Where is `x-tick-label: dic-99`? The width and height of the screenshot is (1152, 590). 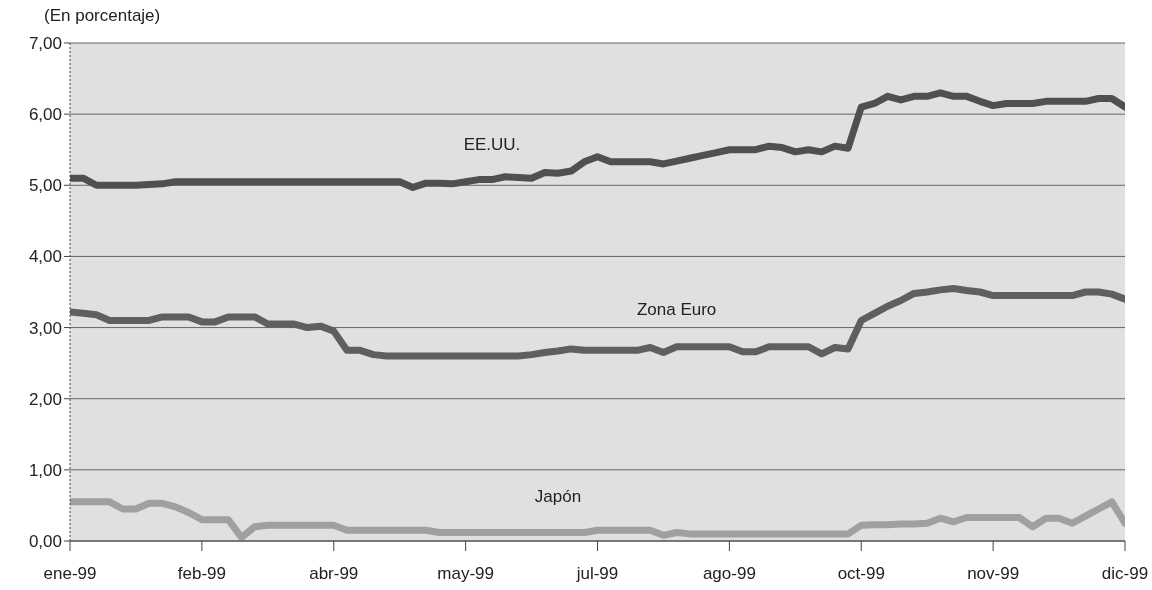
x-tick-label: dic-99 is located at coordinates (1125, 574).